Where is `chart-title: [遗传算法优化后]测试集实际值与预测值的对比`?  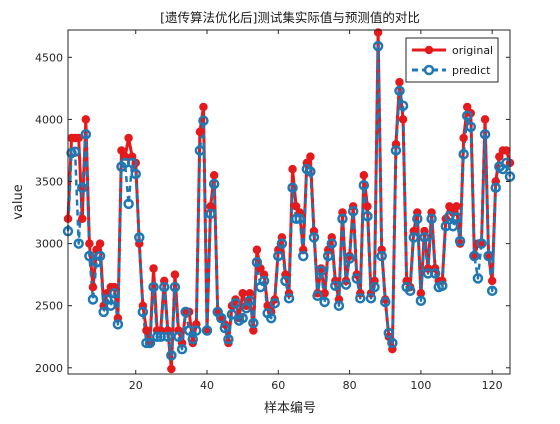 chart-title: [遗传算法优化后]测试集实际值与预测值的对比 is located at coordinates (290, 17).